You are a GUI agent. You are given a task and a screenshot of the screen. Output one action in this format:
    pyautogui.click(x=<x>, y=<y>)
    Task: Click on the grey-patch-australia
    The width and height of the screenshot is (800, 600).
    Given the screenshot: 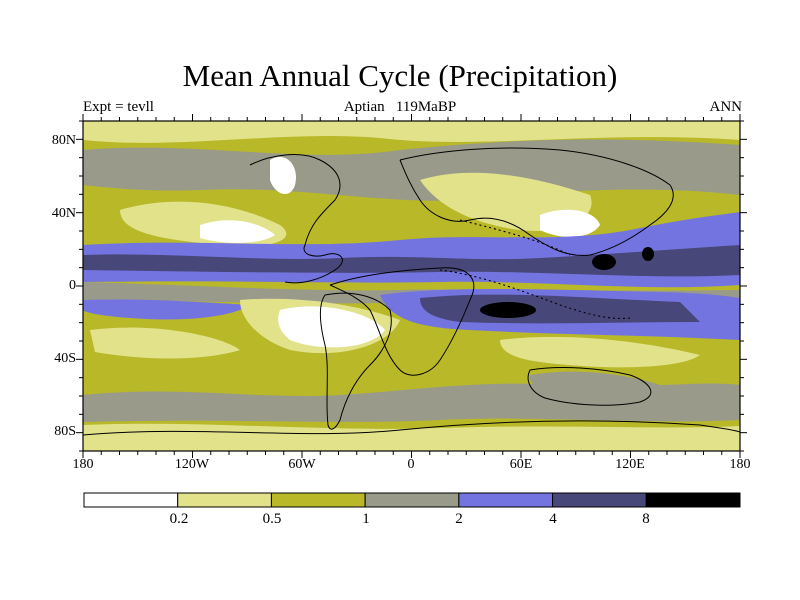 What is the action you would take?
    pyautogui.click(x=594, y=384)
    